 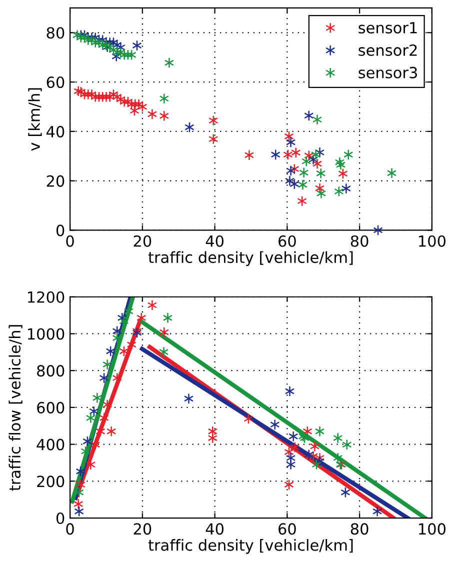 I want to click on y-tick-label: 20, so click(x=55, y=181).